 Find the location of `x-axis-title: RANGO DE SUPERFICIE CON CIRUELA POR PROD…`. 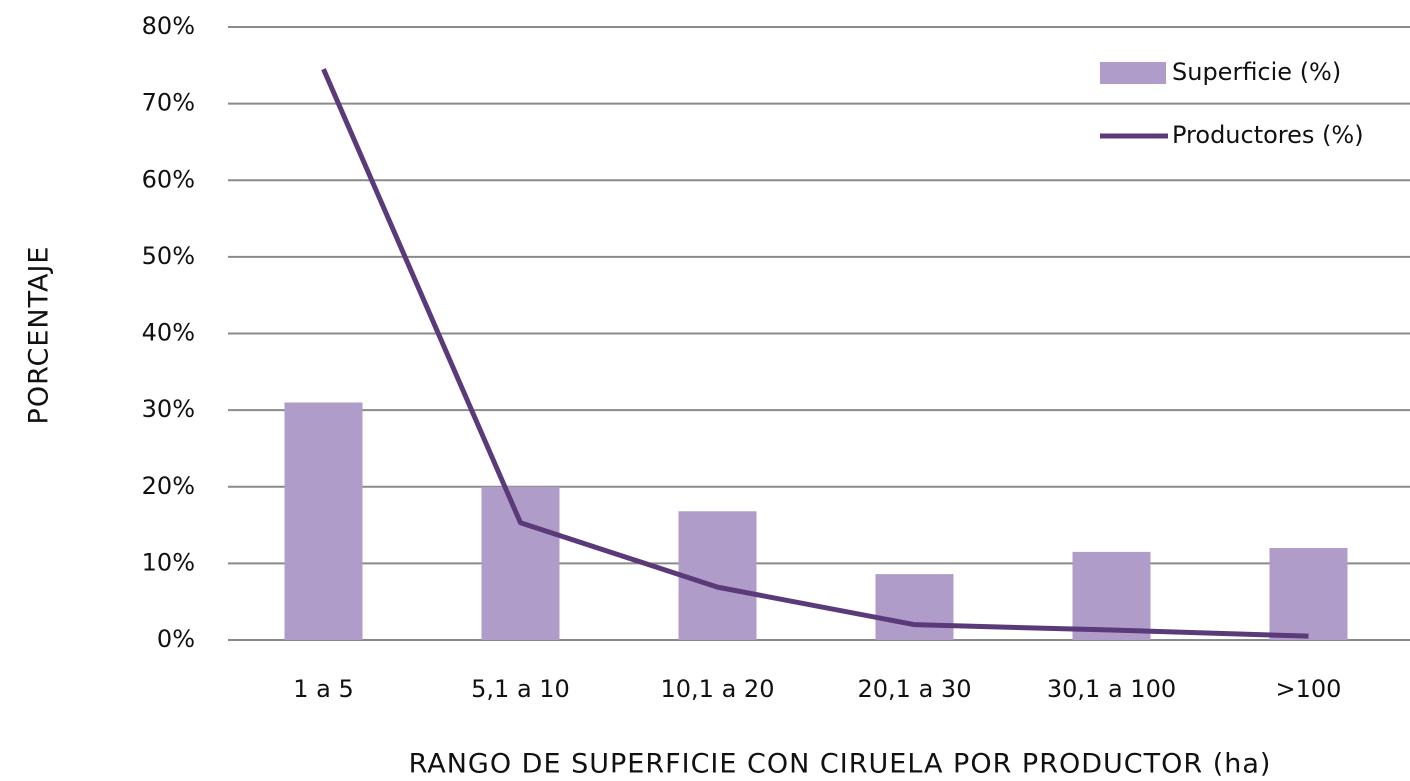

x-axis-title: RANGO DE SUPERFICIE CON CIRUELA POR PROD… is located at coordinates (840, 764).